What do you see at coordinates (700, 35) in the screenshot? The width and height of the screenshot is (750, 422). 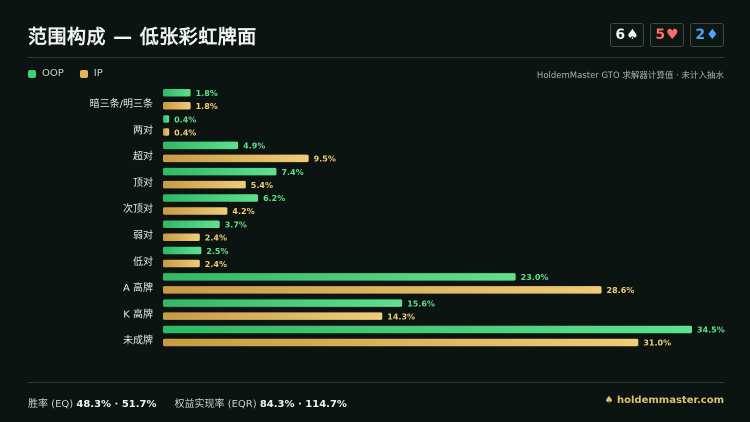 I see `card-rank: 2` at bounding box center [700, 35].